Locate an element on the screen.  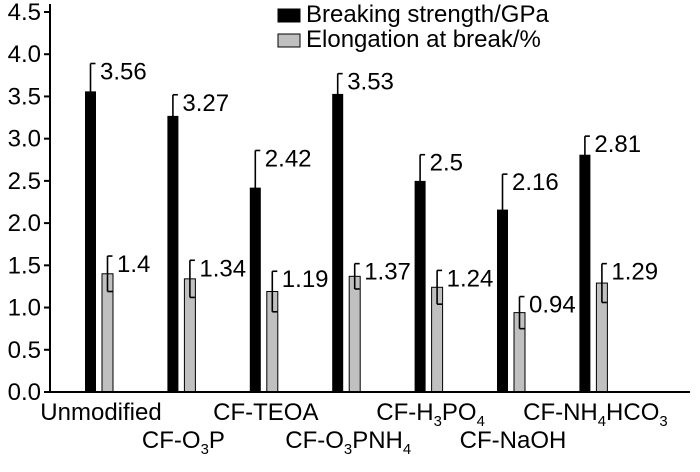
y-tick-label: 2.5 is located at coordinates (24, 181).